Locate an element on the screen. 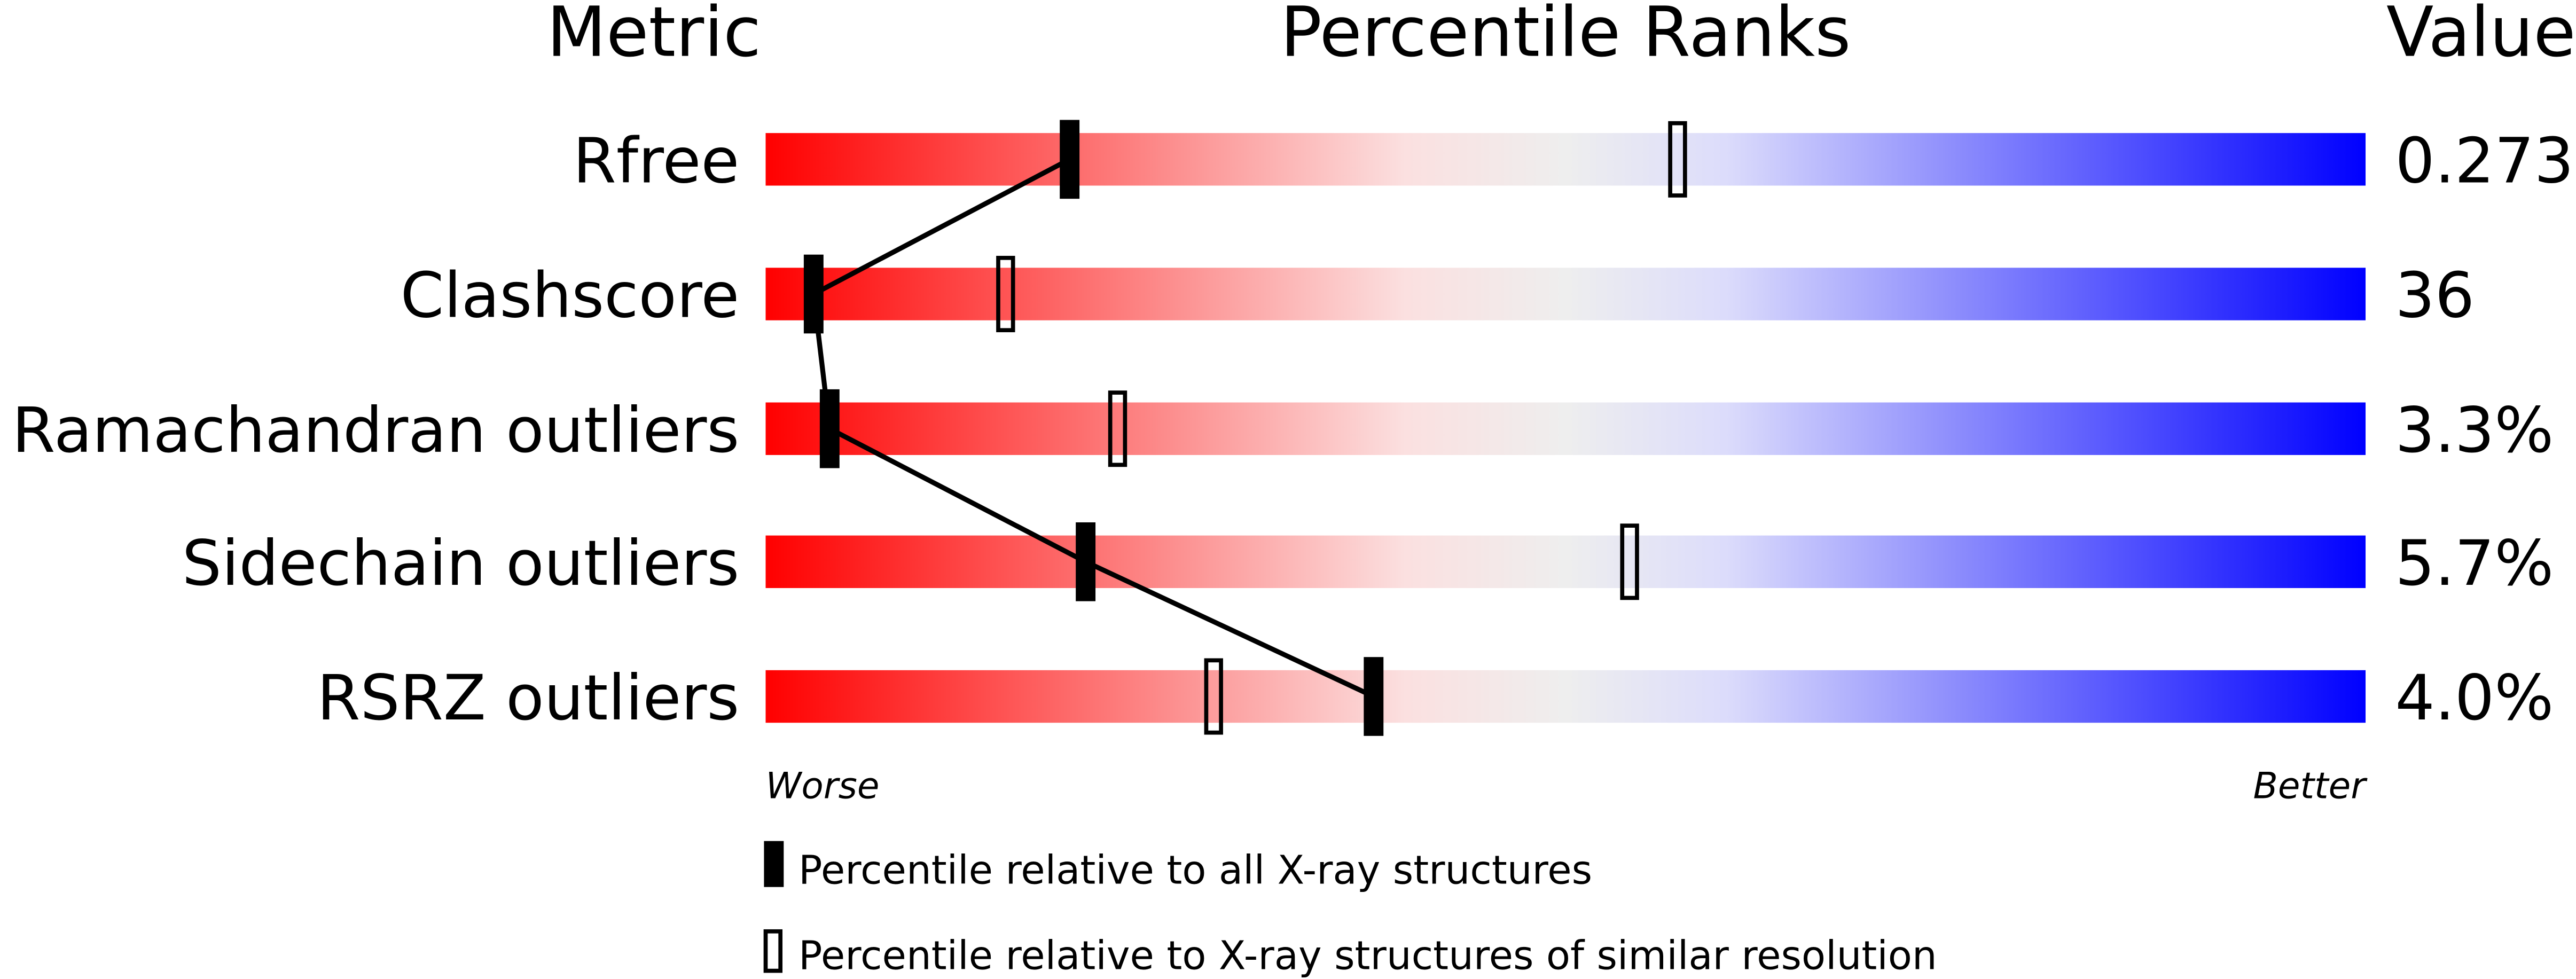 The image size is (2576, 979). metric-label: Ramachandran outliers is located at coordinates (375, 430).